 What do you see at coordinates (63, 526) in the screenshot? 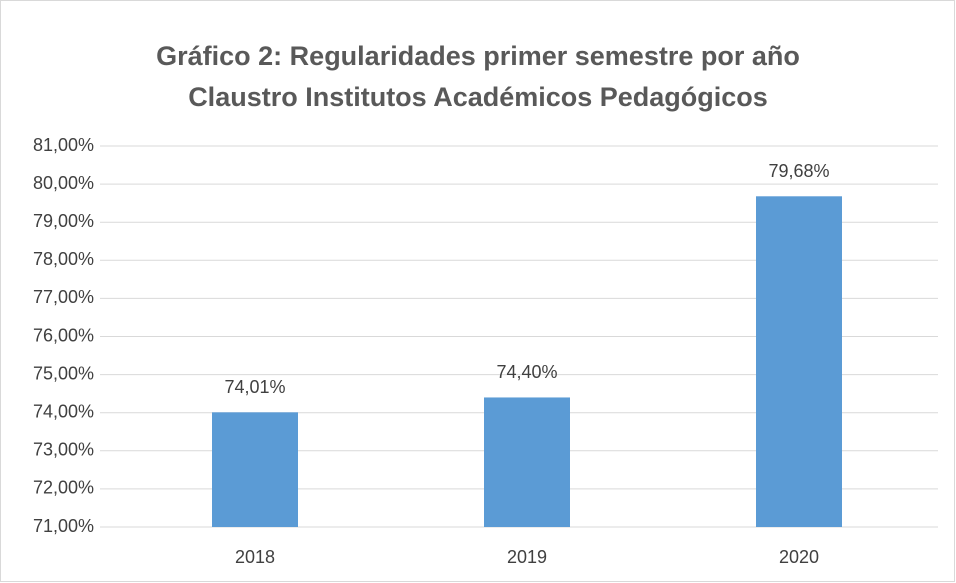
I see `y-tick-label: 71,00%` at bounding box center [63, 526].